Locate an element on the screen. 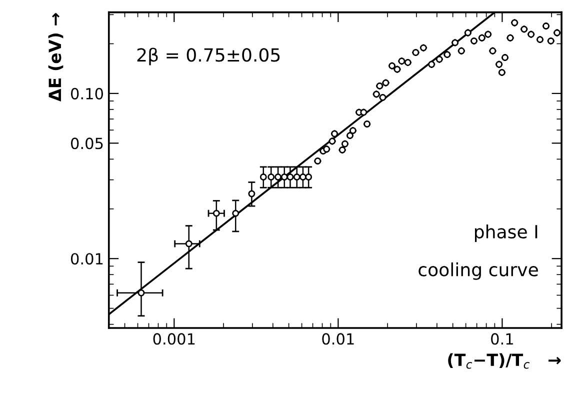 The height and width of the screenshot is (410, 573). text: (T$_{c}$−T)/T$_{c}$ → is located at coordinates (504, 361).